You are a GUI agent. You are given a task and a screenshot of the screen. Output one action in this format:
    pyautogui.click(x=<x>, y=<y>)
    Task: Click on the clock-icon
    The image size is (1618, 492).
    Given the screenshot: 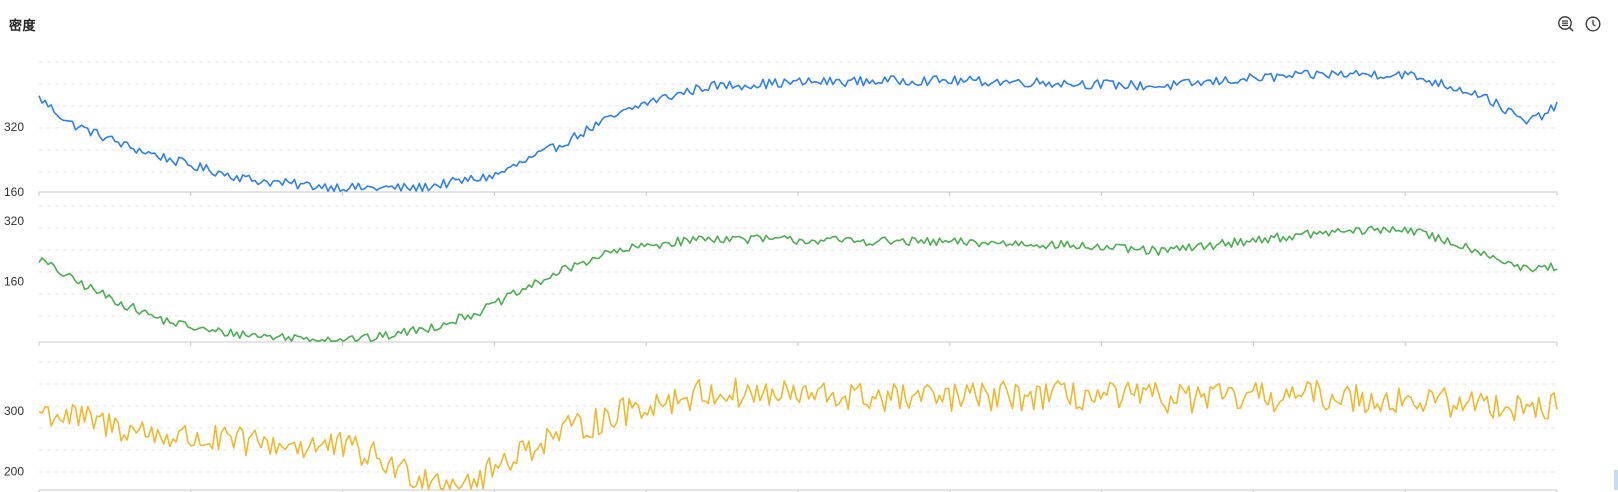 What is the action you would take?
    pyautogui.click(x=1593, y=24)
    